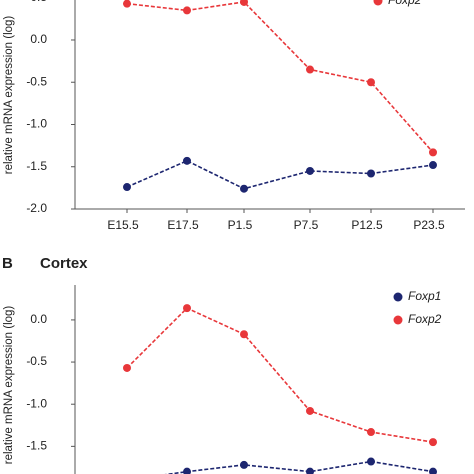 This screenshot has height=474, width=474. Describe the element at coordinates (429, 225) in the screenshot. I see `x-tick-label: P23.5` at that location.